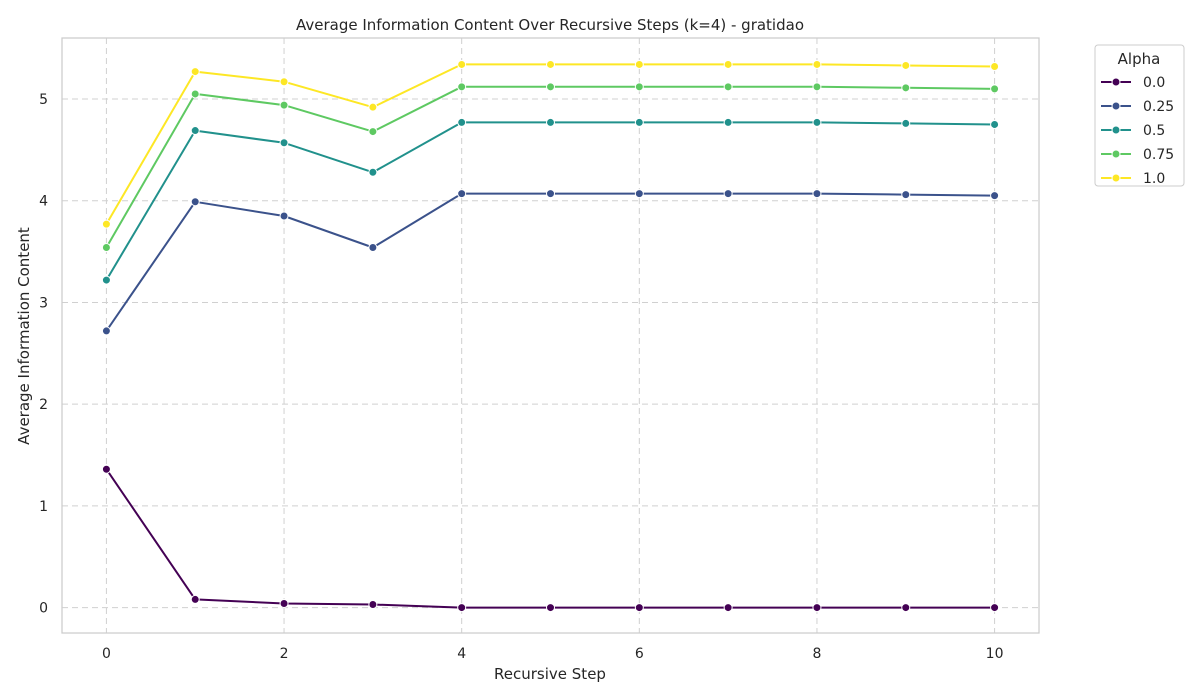 The height and width of the screenshot is (700, 1200). Describe the element at coordinates (1154, 83) in the screenshot. I see `legend-label: 0.0` at that location.